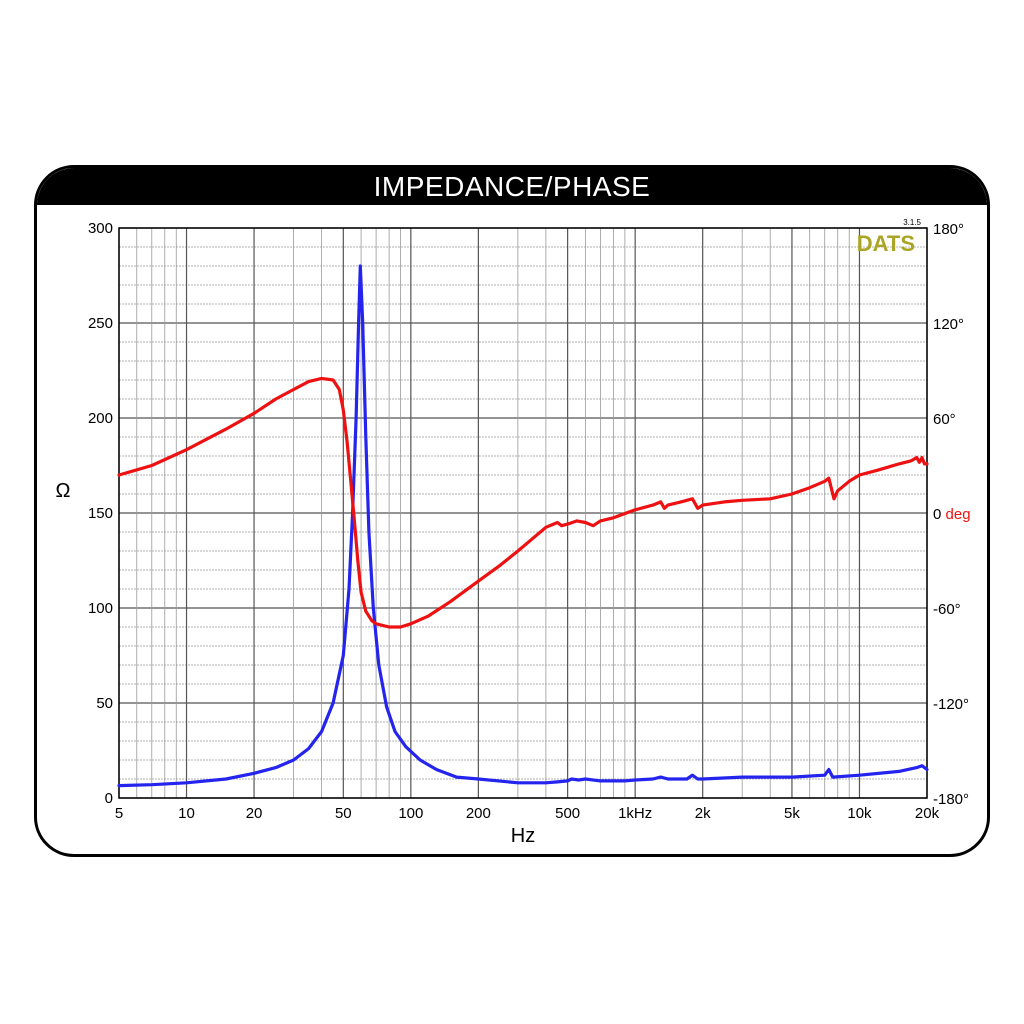 This screenshot has width=1024, height=1024. Describe the element at coordinates (947, 609) in the screenshot. I see `y2-tick-label: -60°` at that location.